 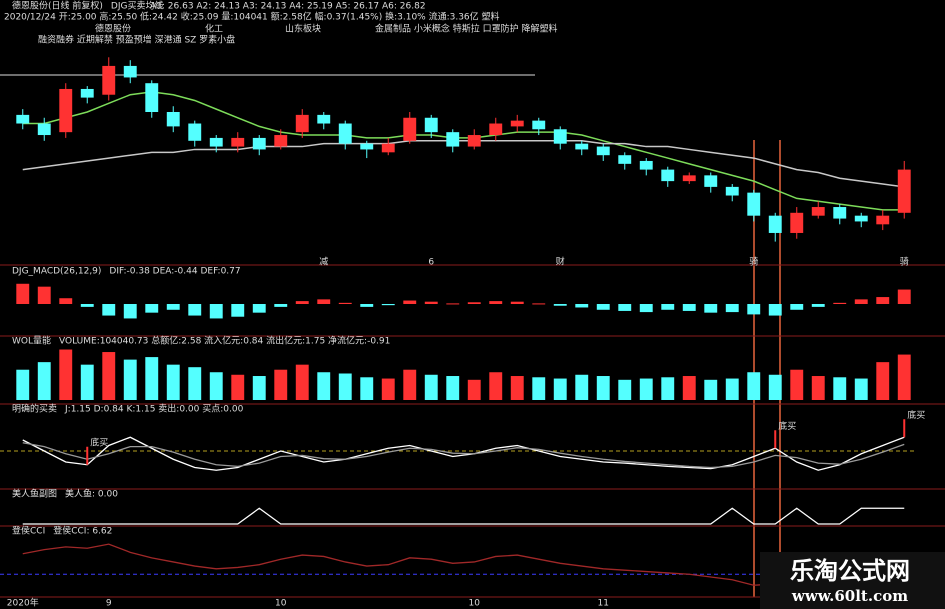 I want to click on panel-title: WOL量能, so click(x=31, y=341).